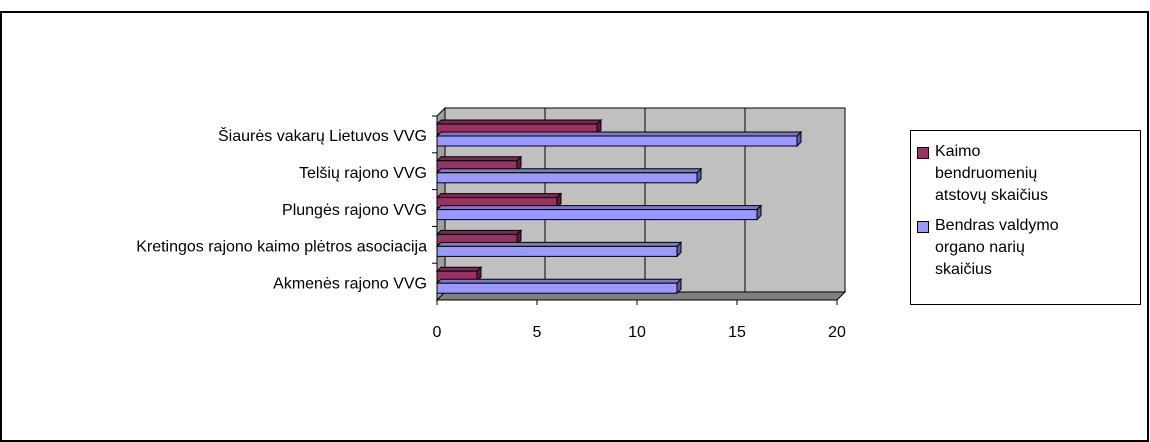  Describe the element at coordinates (437, 332) in the screenshot. I see `x-tick-label: 0` at that location.